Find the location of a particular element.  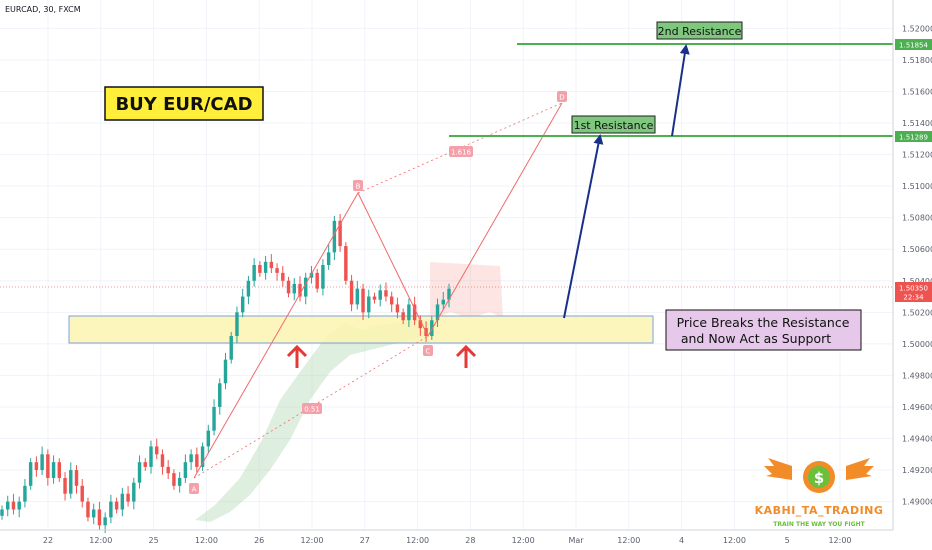

pattern-point-b: B is located at coordinates (358, 185).